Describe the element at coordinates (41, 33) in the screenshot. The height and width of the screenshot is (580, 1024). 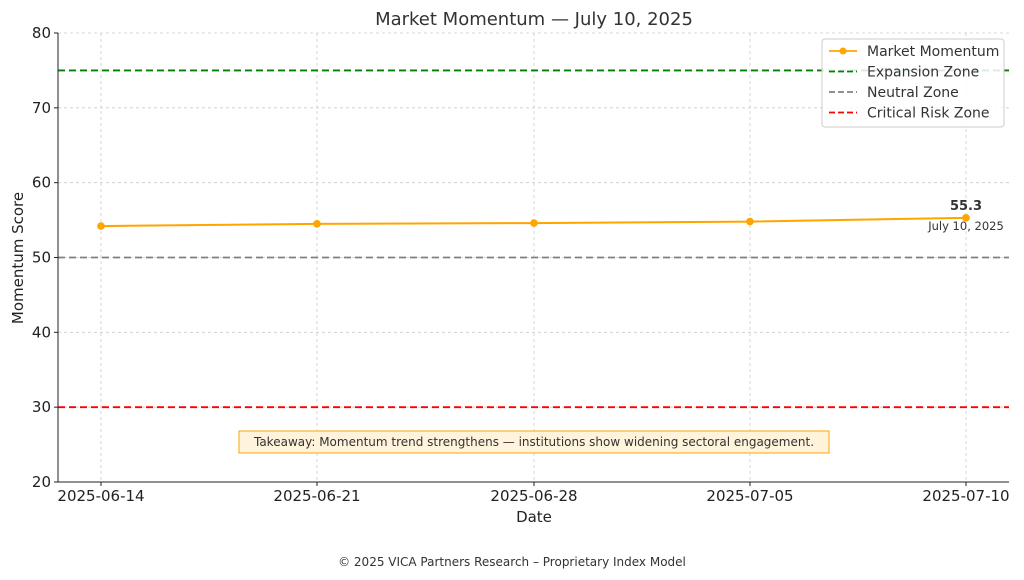
I see `y-tick-label: 80` at that location.